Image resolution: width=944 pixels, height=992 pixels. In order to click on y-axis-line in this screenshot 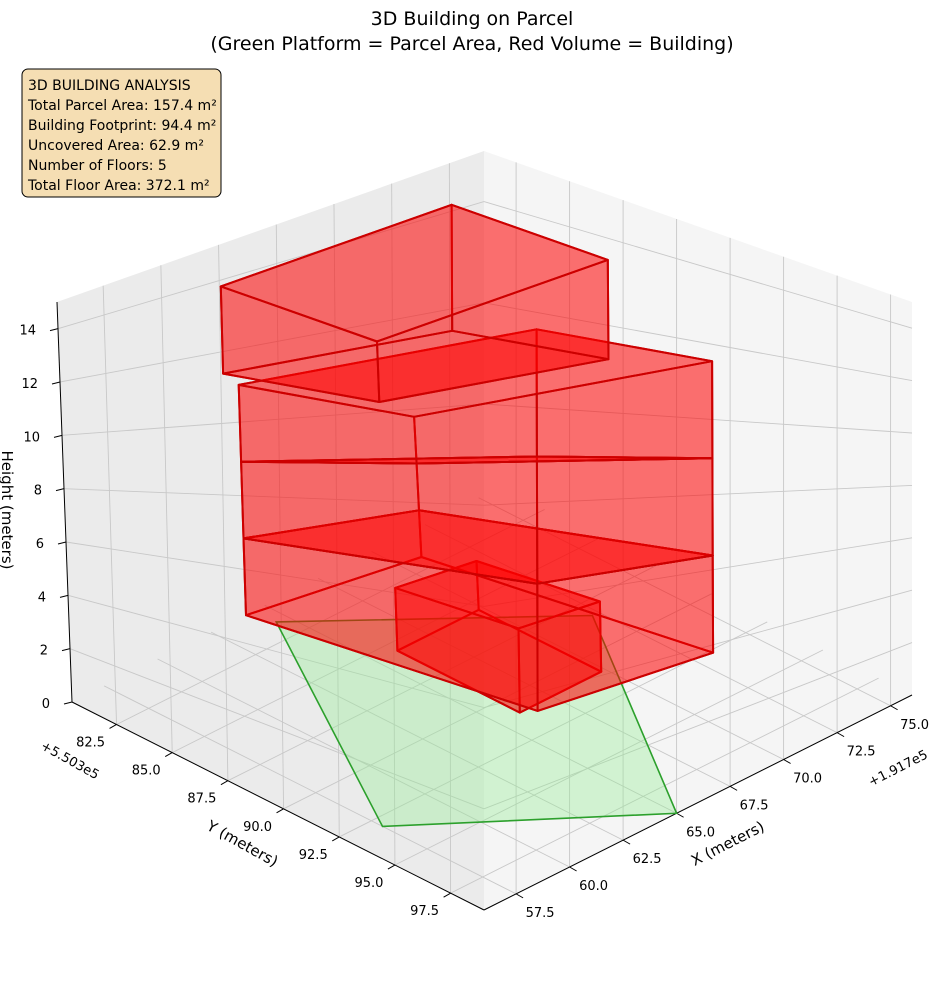, I will do `click(278, 806)`.